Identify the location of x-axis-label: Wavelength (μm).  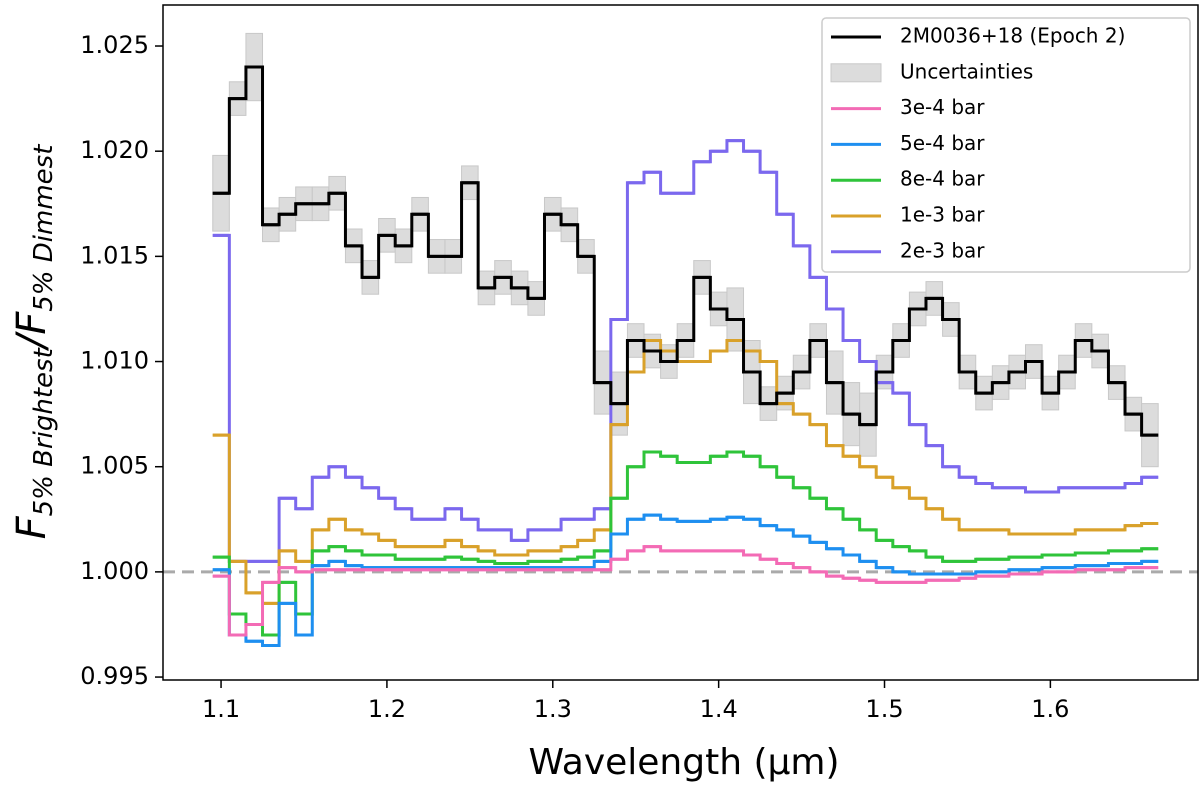
(683, 762).